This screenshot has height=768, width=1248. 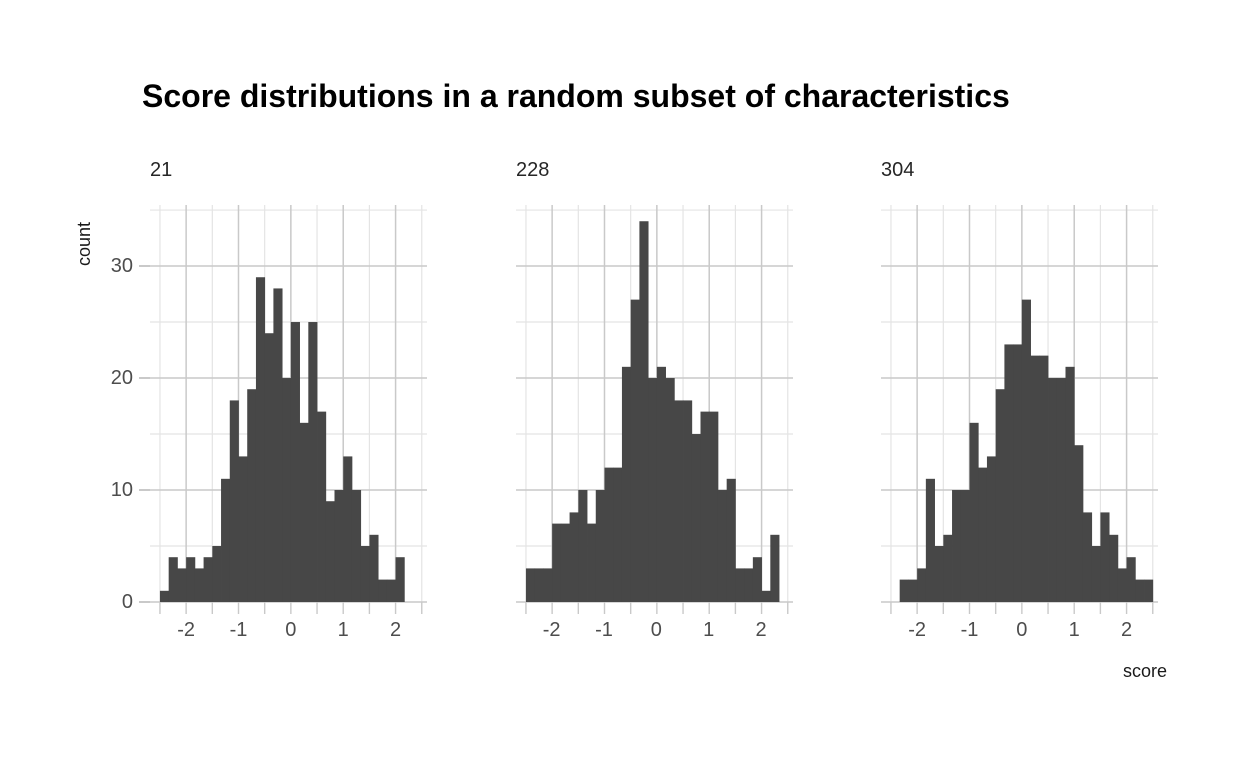 What do you see at coordinates (121, 490) in the screenshot?
I see `y-tick-label: 10` at bounding box center [121, 490].